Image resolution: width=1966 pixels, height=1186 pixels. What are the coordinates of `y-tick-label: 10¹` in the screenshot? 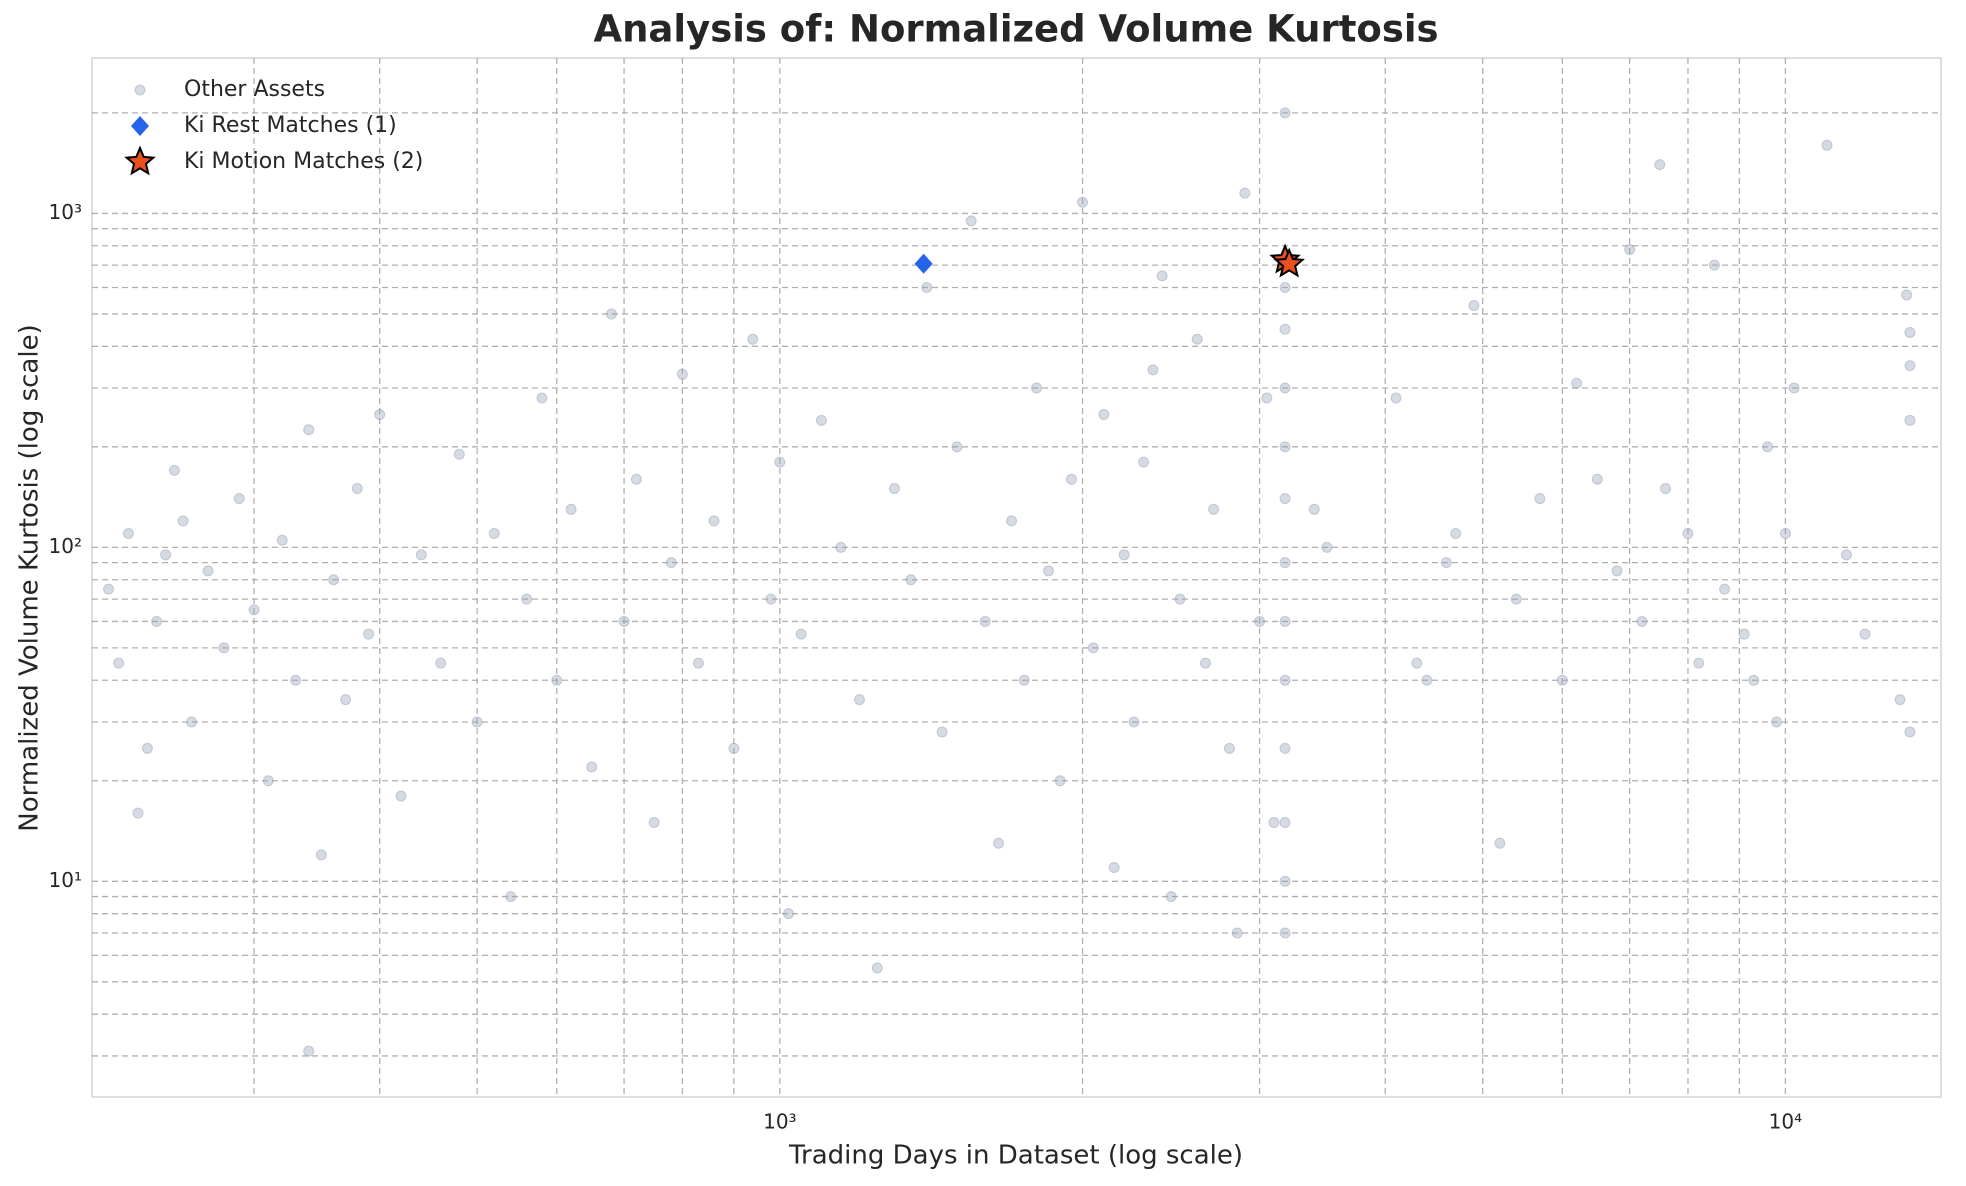 It's located at (65, 880).